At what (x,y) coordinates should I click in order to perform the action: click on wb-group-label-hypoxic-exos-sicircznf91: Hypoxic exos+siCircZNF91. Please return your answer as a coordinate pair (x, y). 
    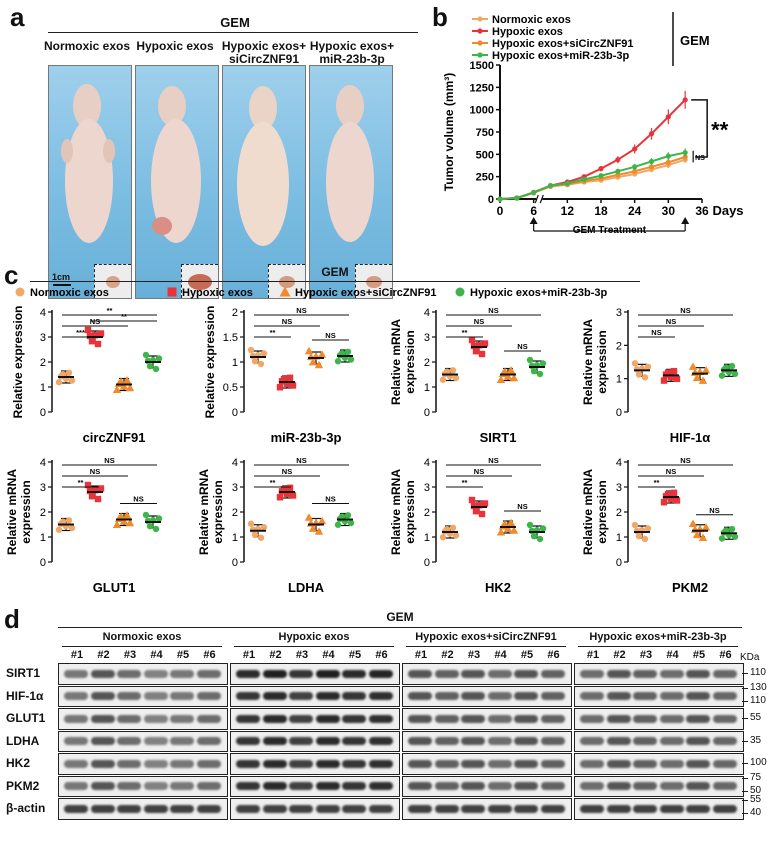
    Looking at the image, I should click on (486, 637).